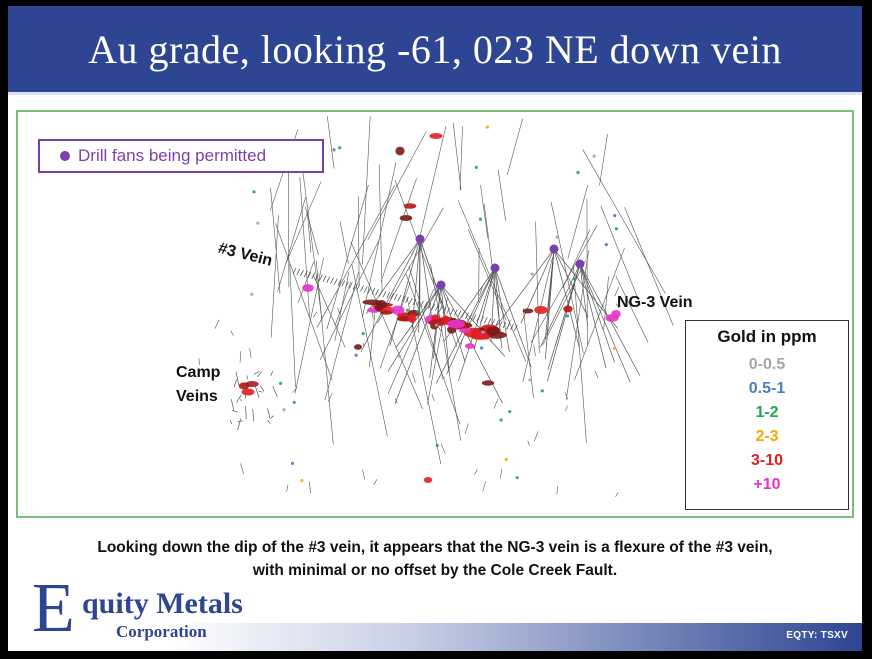 This screenshot has height=659, width=872. I want to click on title-bar: Au grade, looking -61, 023 NE down vein, so click(435, 49).